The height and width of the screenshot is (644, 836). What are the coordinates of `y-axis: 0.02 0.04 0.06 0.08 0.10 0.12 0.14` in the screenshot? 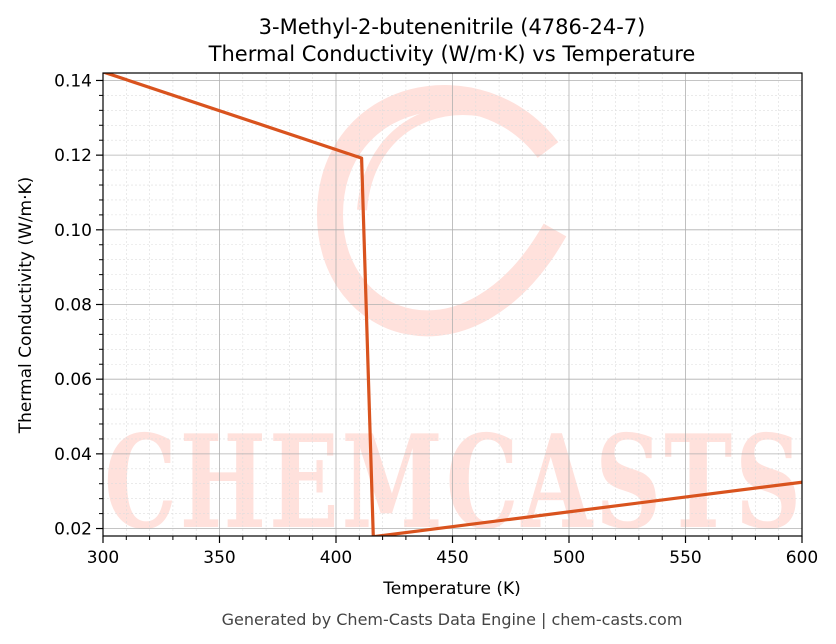 It's located at (78, 305).